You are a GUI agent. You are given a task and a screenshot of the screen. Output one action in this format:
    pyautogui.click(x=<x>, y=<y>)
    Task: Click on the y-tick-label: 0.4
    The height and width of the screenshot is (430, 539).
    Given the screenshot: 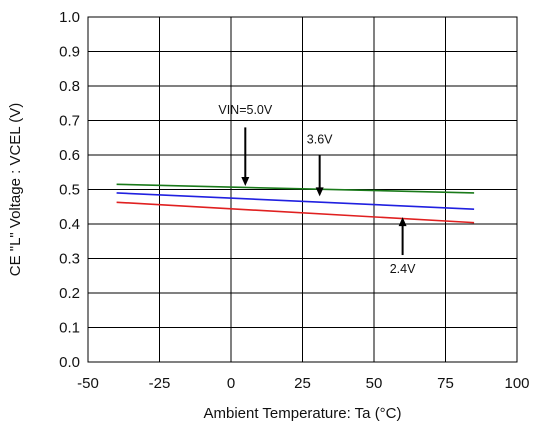 What is the action you would take?
    pyautogui.click(x=69, y=224)
    